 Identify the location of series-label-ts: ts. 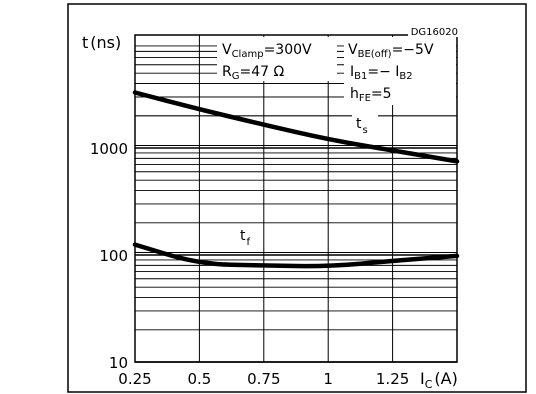
(362, 126).